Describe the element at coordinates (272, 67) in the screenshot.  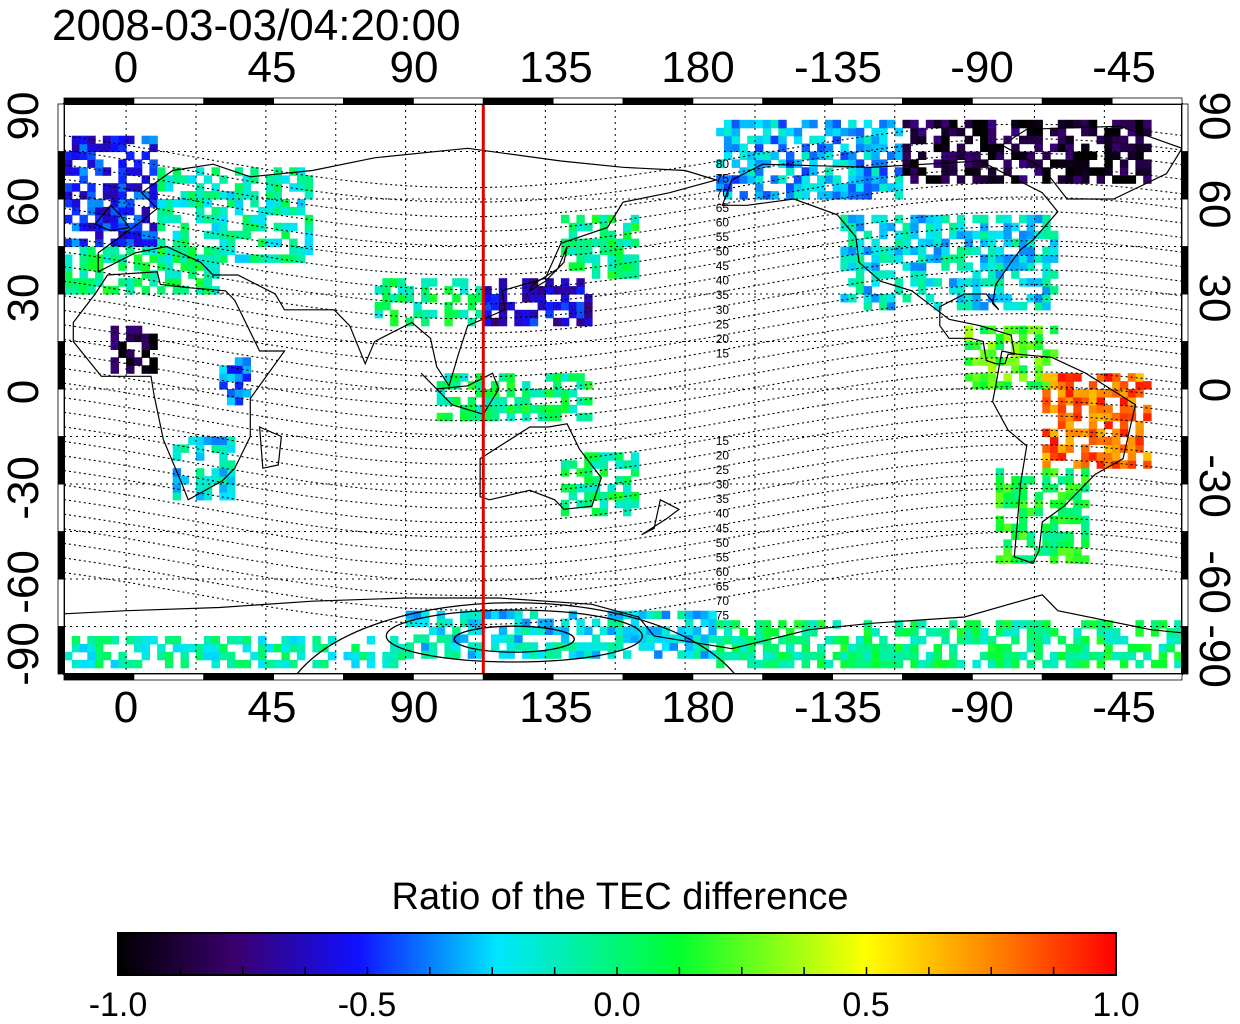
I see `top-tick-label: 45` at that location.